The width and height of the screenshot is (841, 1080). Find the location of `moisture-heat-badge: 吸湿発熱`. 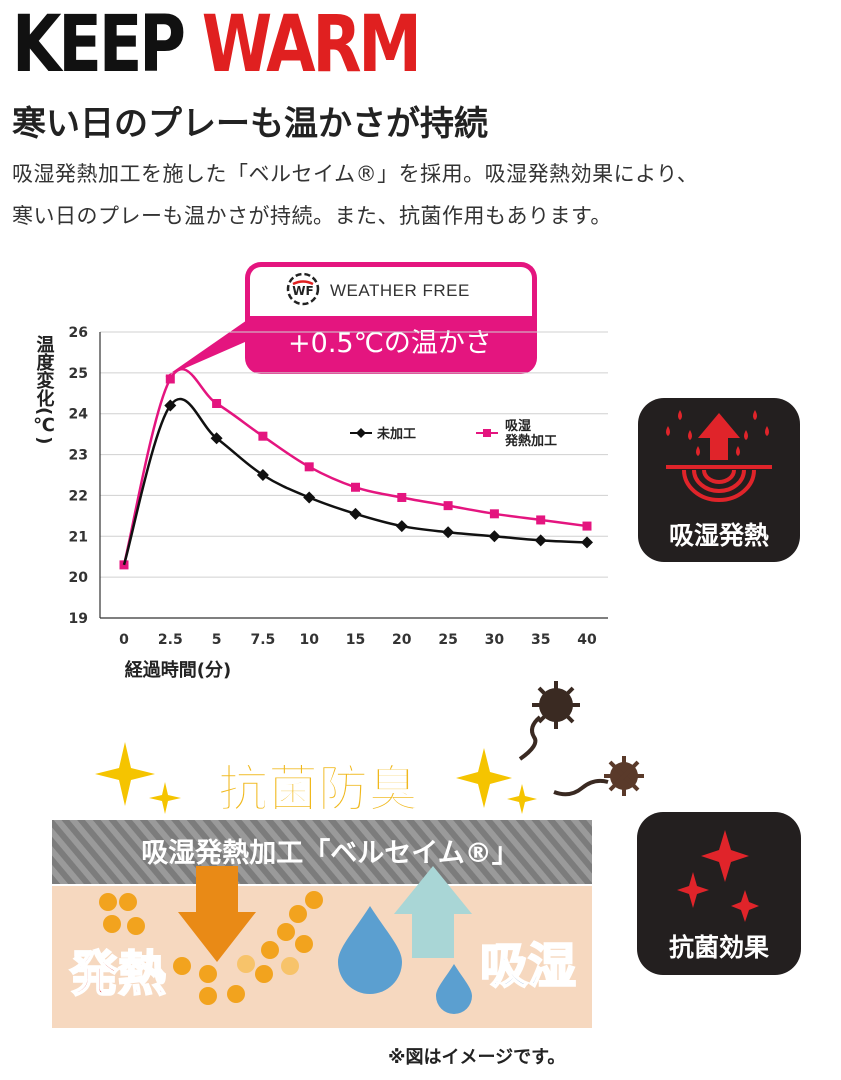

moisture-heat-badge: 吸湿発熱 is located at coordinates (719, 480).